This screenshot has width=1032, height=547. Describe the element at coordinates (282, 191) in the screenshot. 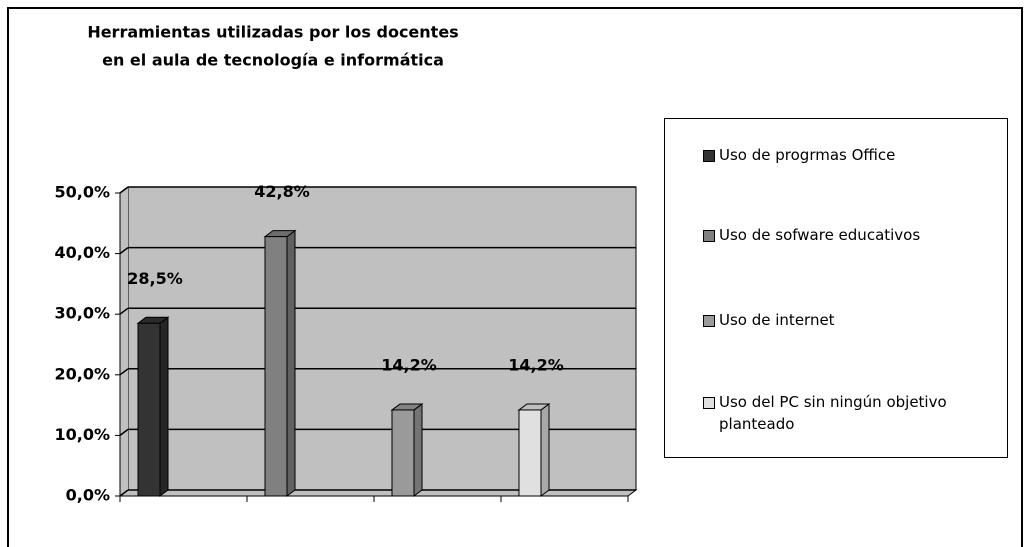

I see `value-label: 42,8%` at that location.